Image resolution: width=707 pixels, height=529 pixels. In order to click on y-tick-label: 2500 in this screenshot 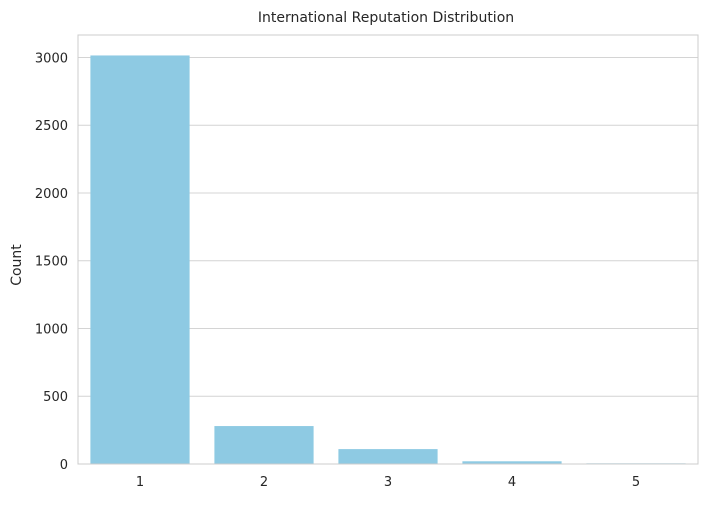, I will do `click(51, 126)`.